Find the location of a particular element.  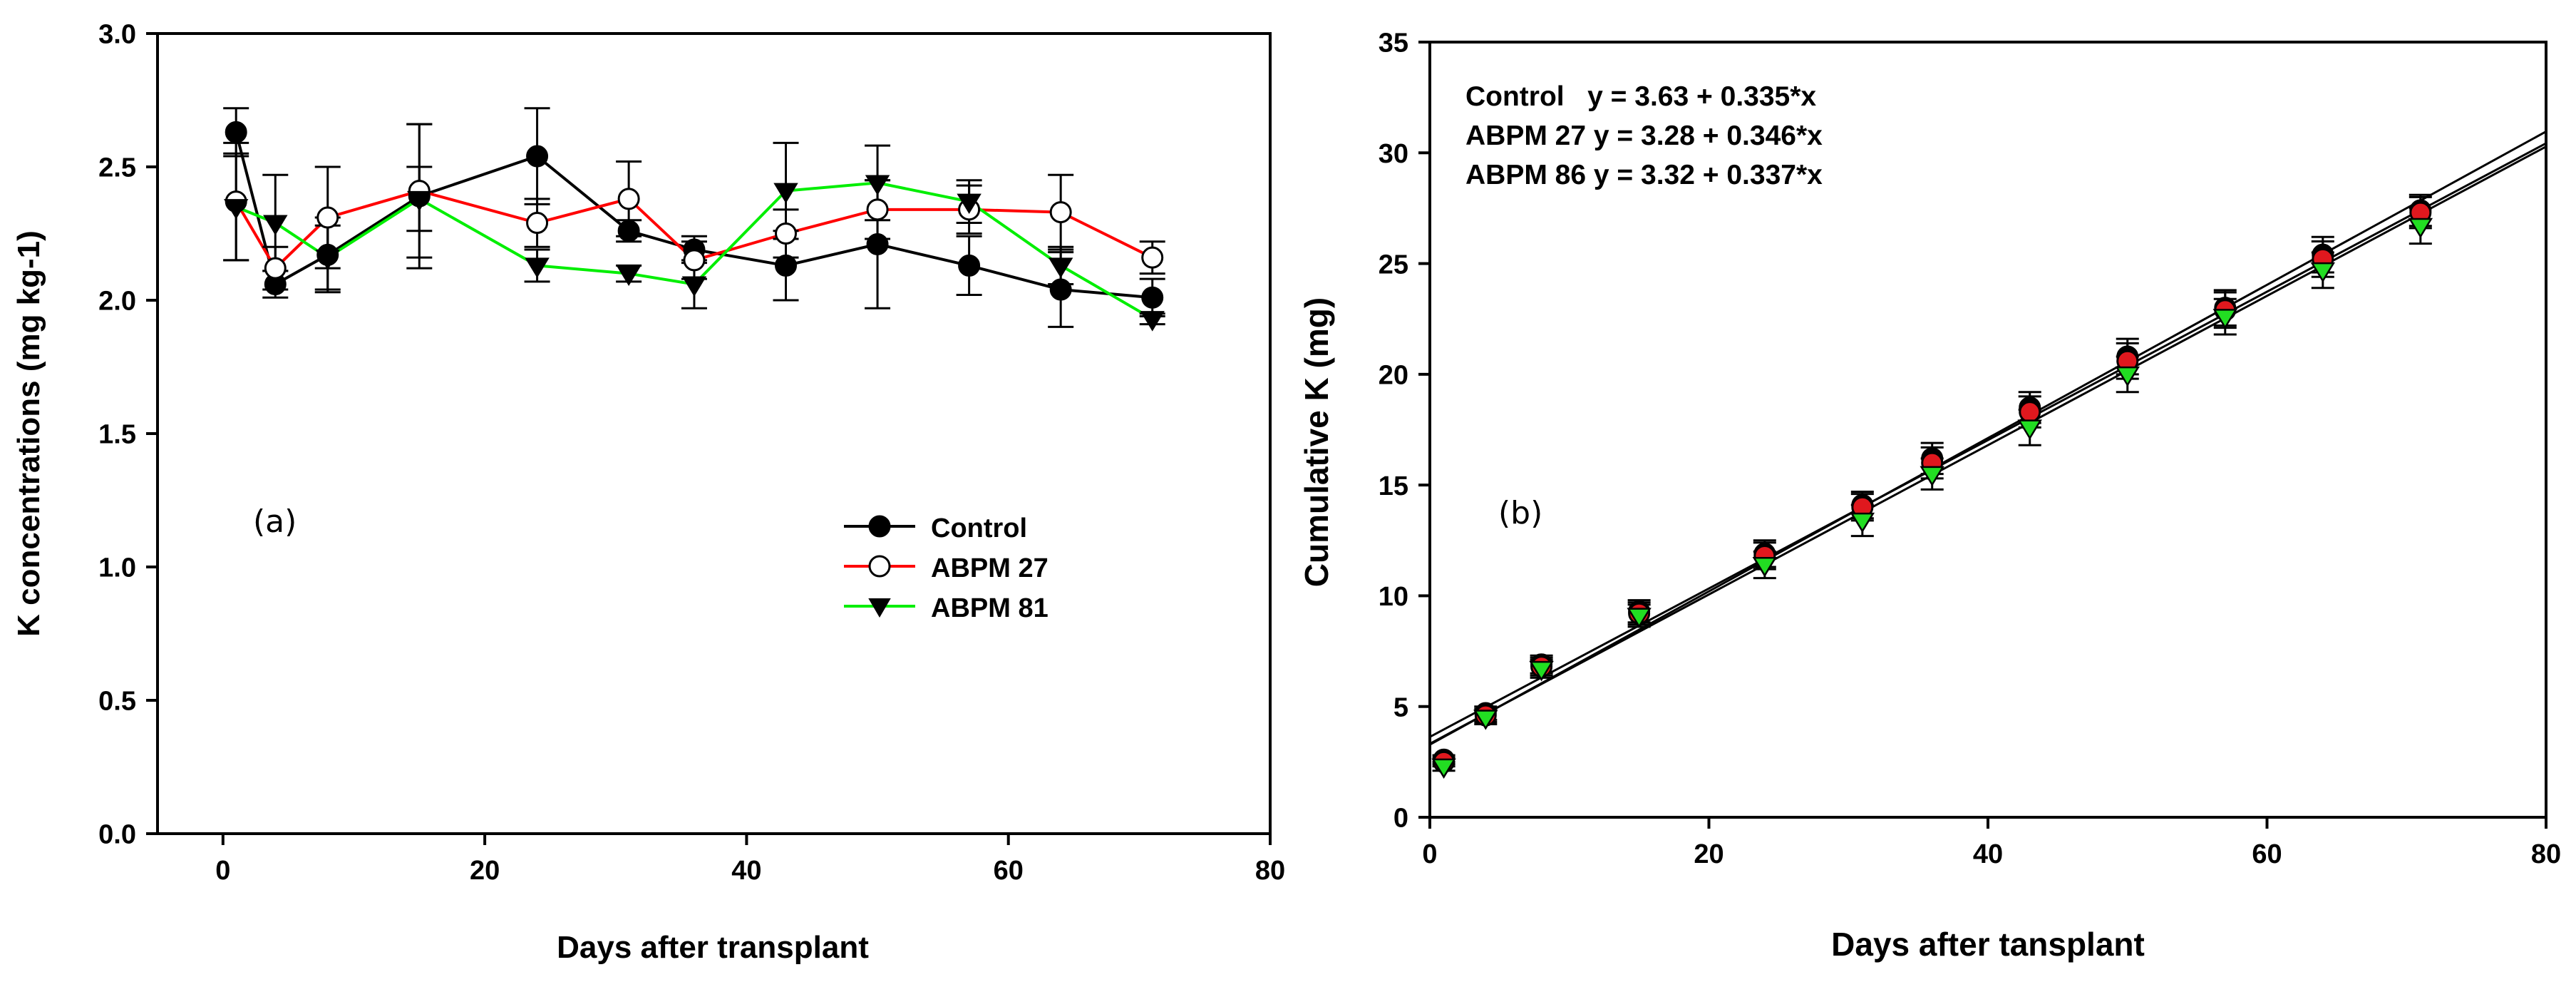

panel-b-y-tick-label: 0 is located at coordinates (1400, 819).